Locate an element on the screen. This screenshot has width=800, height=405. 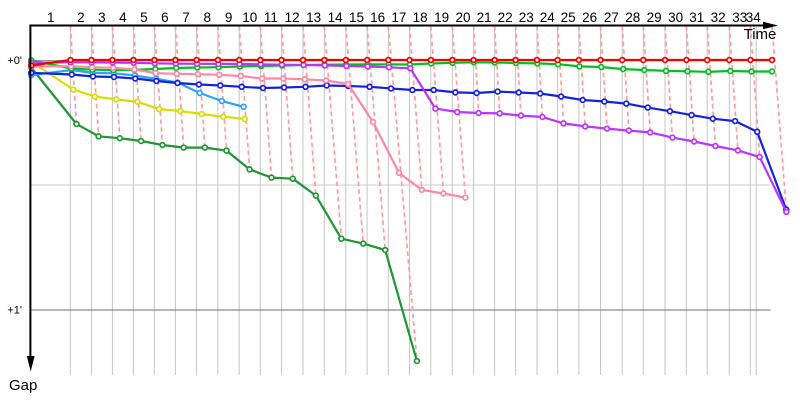
svg-text: 1 is located at coordinates (51, 17).